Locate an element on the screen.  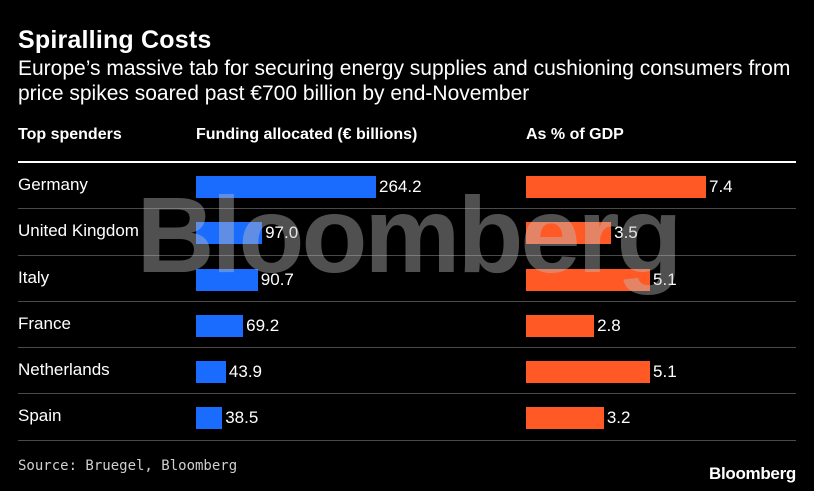
country-label: France is located at coordinates (44, 323).